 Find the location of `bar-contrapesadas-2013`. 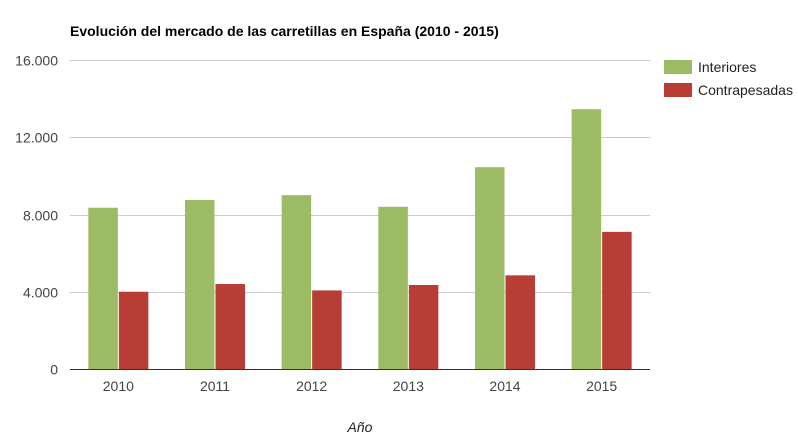

bar-contrapesadas-2013 is located at coordinates (423, 326).